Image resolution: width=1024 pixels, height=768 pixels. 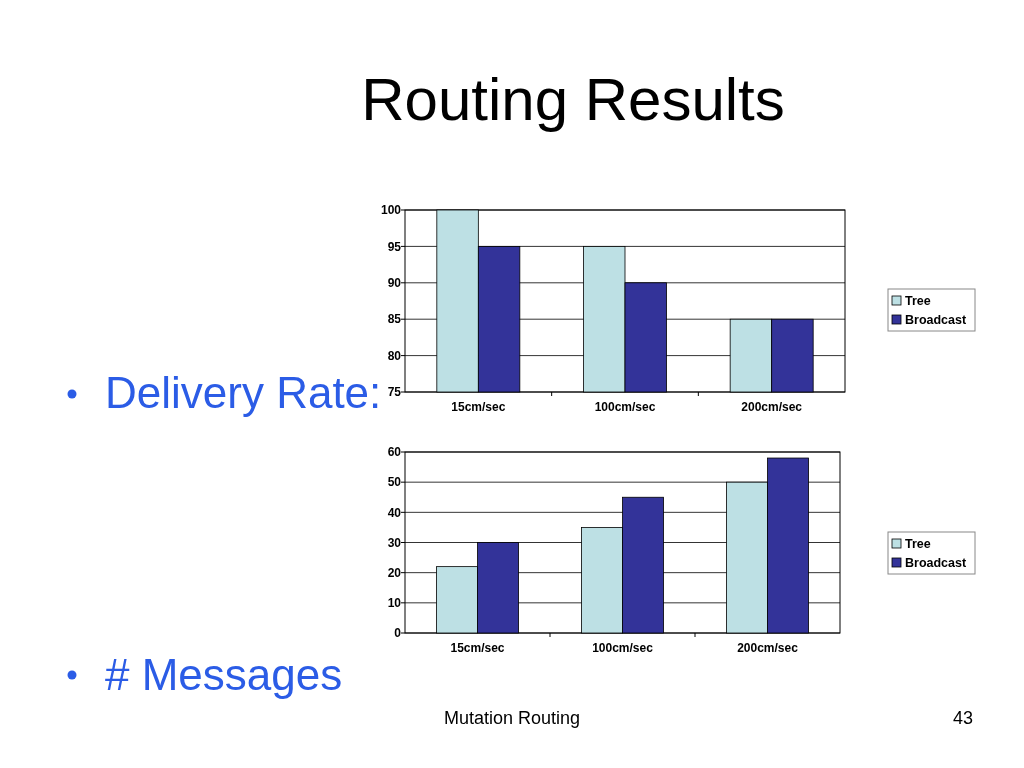 What do you see at coordinates (394, 283) in the screenshot?
I see `y-tick-label: 90` at bounding box center [394, 283].